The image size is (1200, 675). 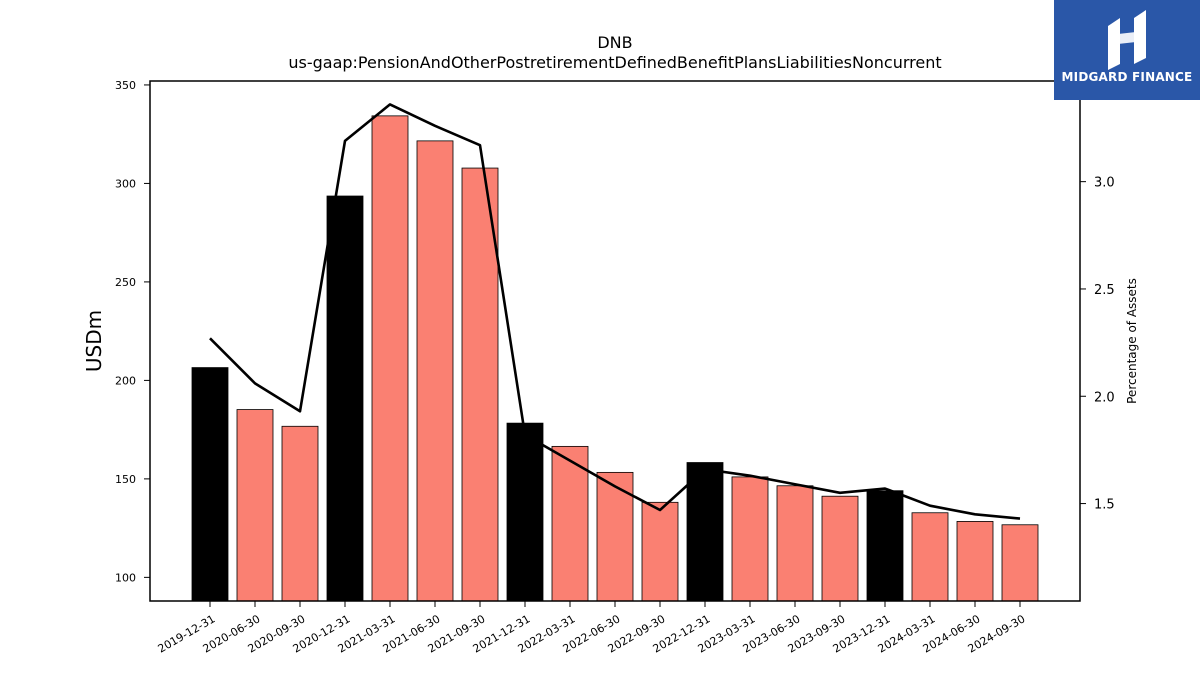 I want to click on y-tick-label: 150, so click(x=125, y=479).